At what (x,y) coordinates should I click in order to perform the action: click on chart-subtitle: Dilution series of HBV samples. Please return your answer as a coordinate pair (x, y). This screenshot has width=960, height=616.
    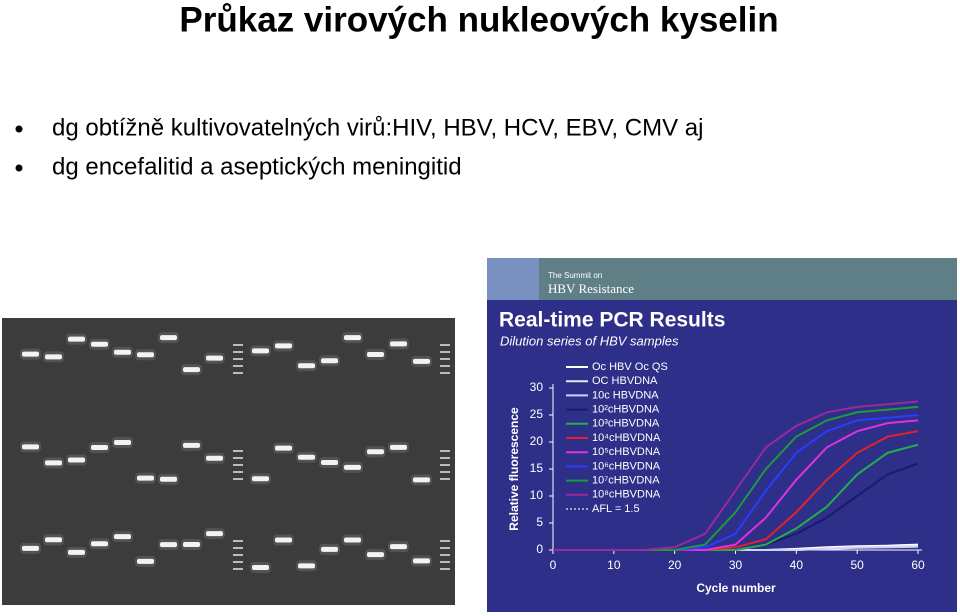
    Looking at the image, I should click on (589, 340).